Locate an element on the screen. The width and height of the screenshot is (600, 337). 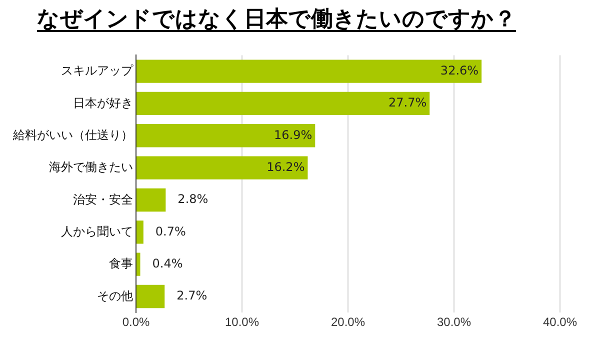
y-tick-label: 給料がいい（仕送り） is located at coordinates (72, 135).